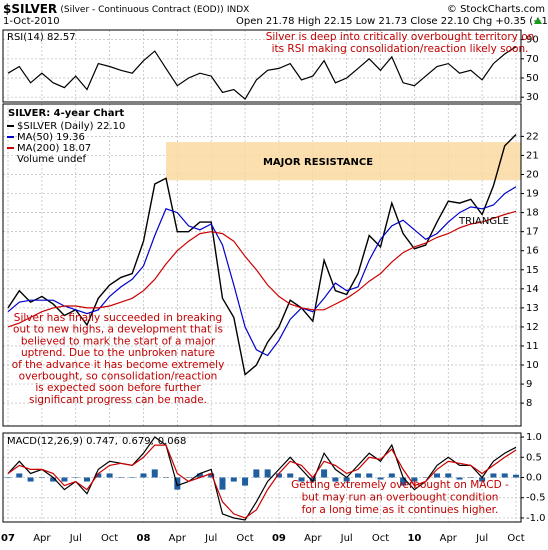 The image size is (548, 550). Describe the element at coordinates (279, 538) in the screenshot. I see `x-tick-label: 09` at that location.